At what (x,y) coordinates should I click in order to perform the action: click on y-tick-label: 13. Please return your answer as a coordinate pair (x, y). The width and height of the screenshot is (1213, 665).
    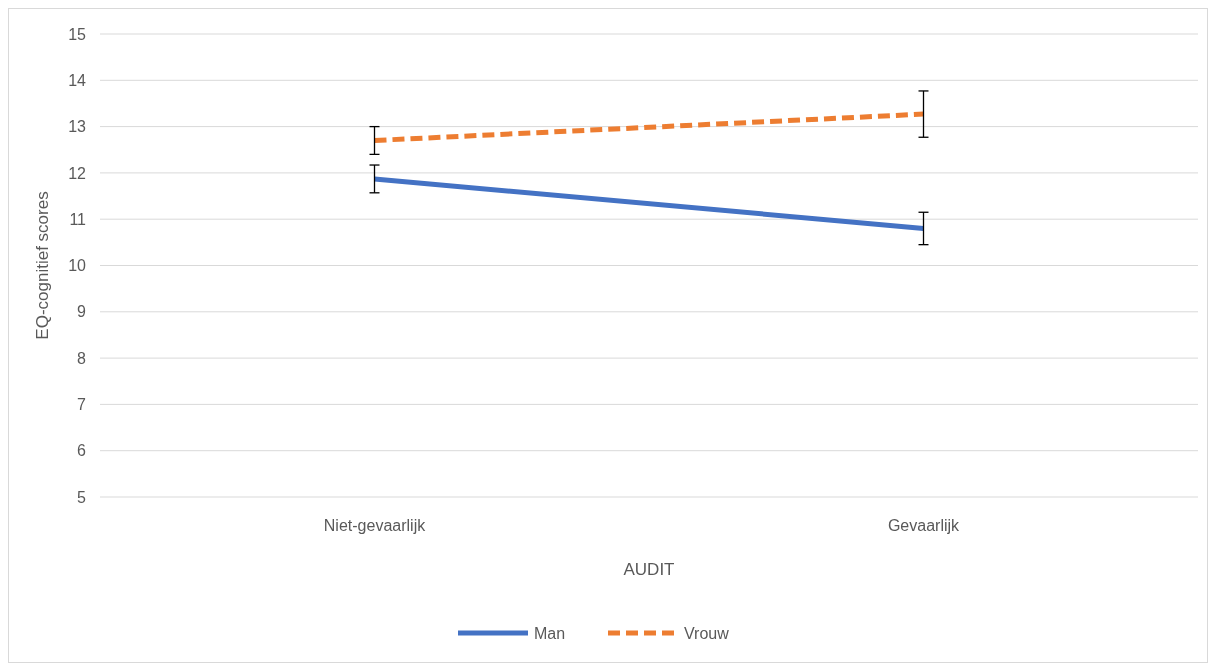
    Looking at the image, I should click on (77, 127).